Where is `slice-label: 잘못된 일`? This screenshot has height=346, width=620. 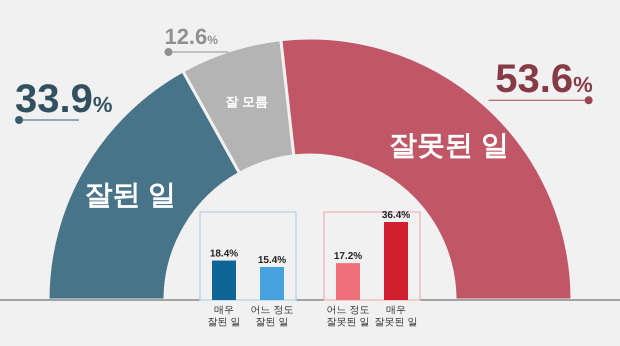
slice-label: 잘못된 일 is located at coordinates (449, 144).